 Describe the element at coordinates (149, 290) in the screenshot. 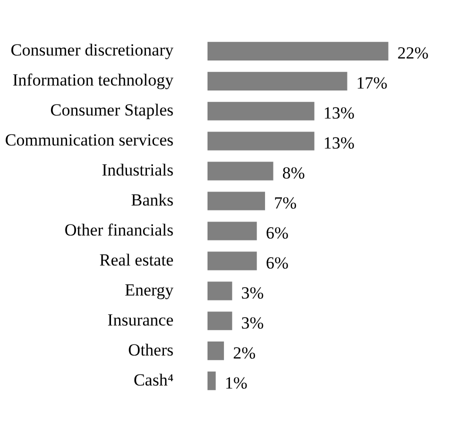

I see `y-tick-label: Energy` at that location.